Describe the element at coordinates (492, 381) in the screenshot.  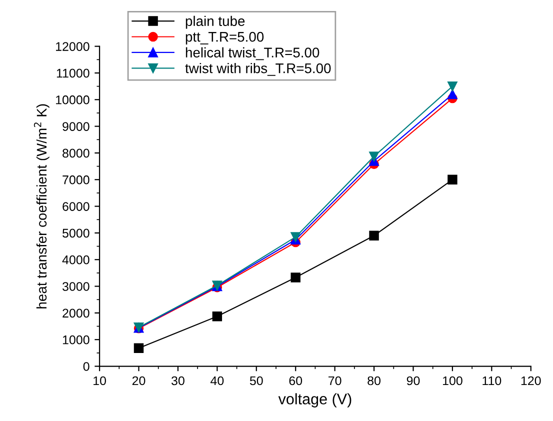
I see `x-tick-label: 110` at that location.